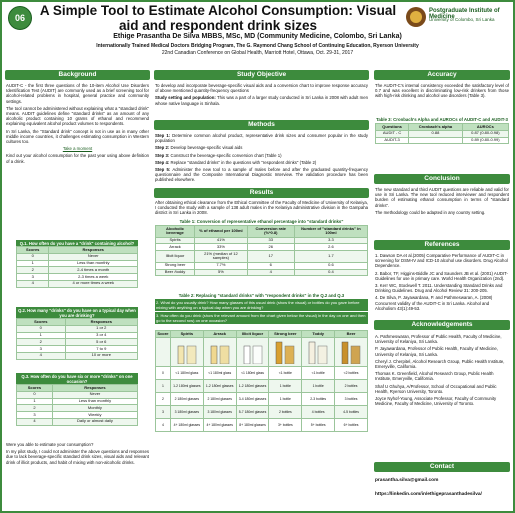 This screenshot has width=515, height=513. What do you see at coordinates (101, 355) in the screenshot?
I see `cell: 10 or more` at bounding box center [101, 355].